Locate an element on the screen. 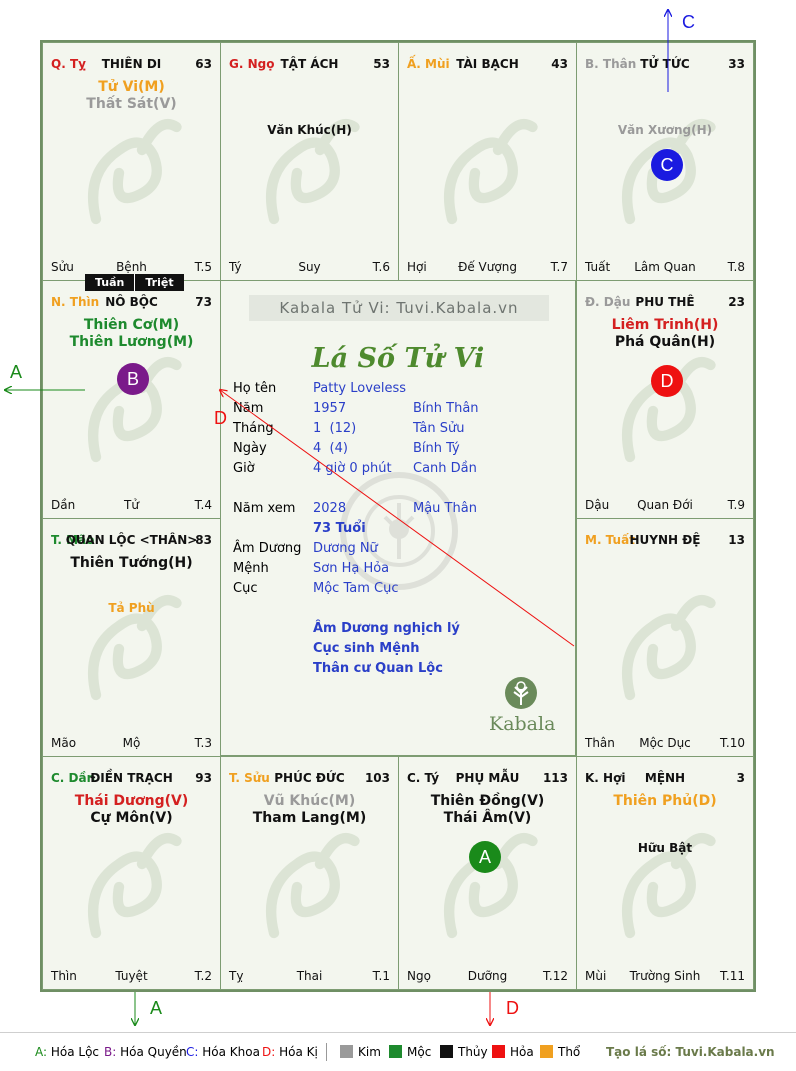  label-ho-ten: Họ tên is located at coordinates (255, 388).